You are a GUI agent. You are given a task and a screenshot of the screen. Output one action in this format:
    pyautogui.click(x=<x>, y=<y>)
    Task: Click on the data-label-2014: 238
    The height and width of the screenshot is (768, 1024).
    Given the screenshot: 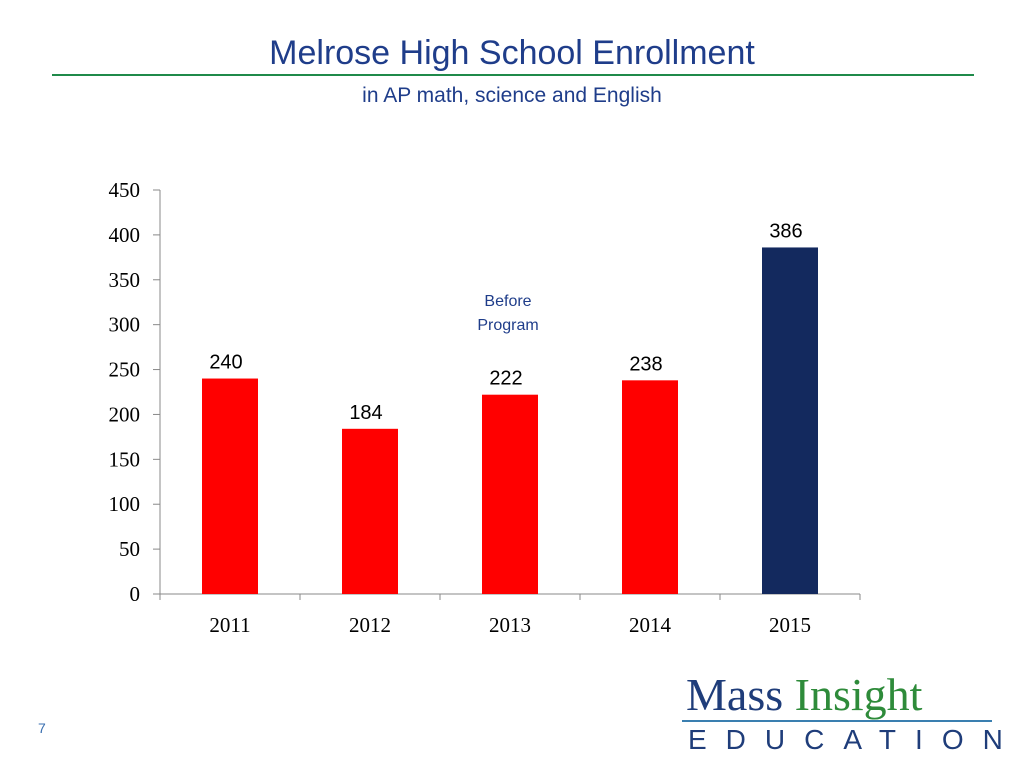 What is the action you would take?
    pyautogui.click(x=645, y=364)
    